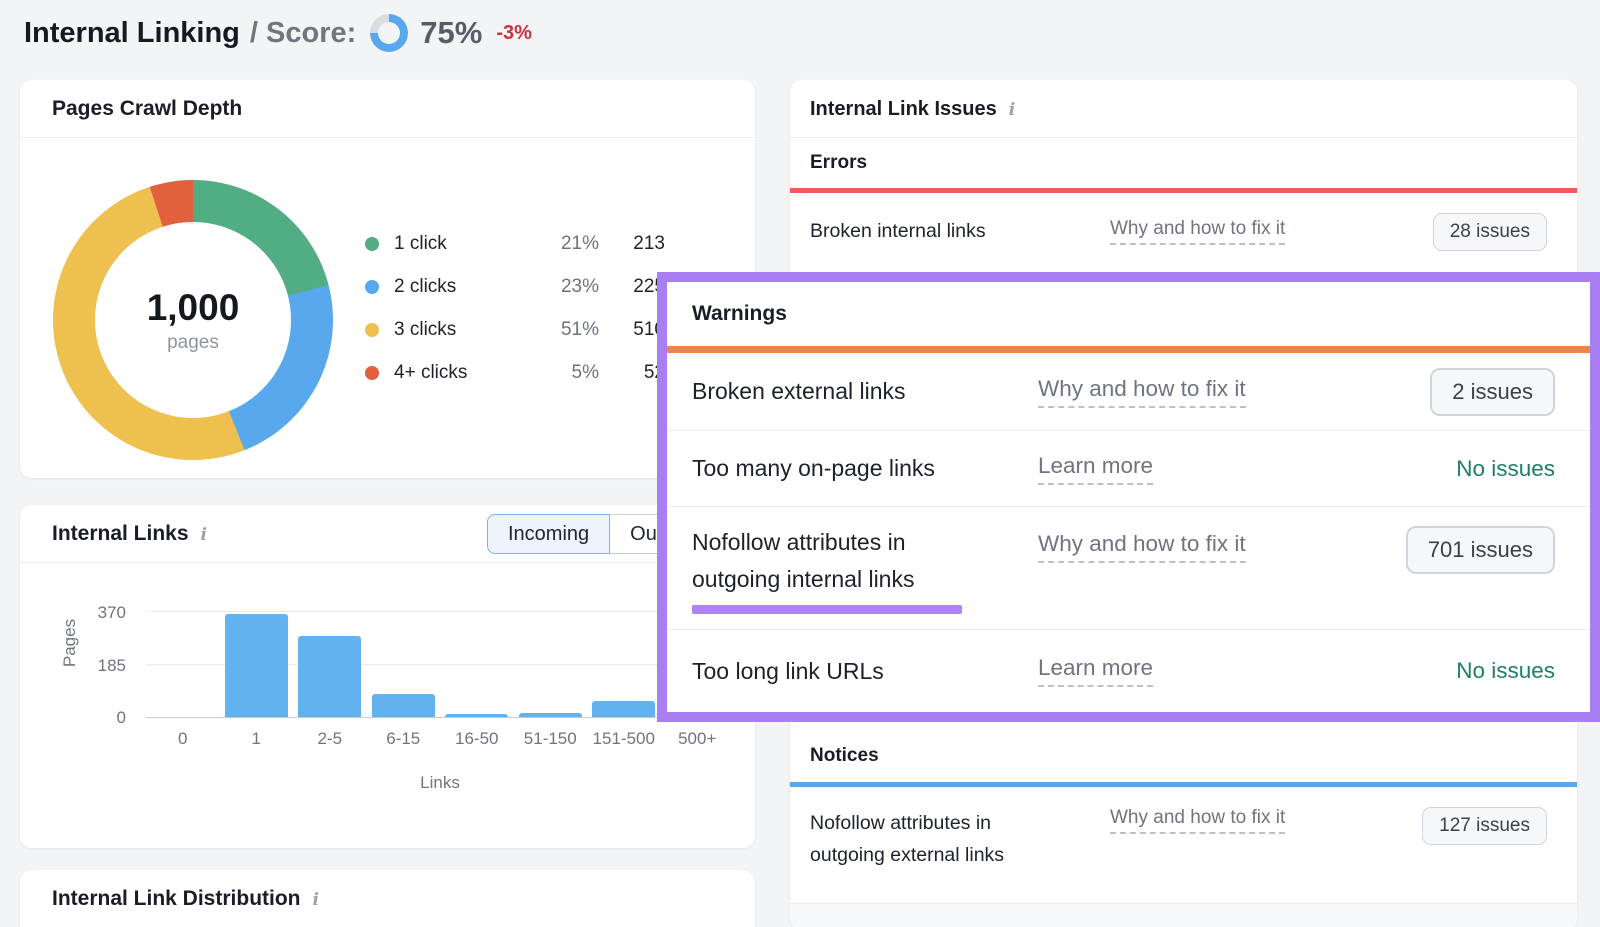 The width and height of the screenshot is (1600, 927). I want to click on pages-crawl-depth-title: Pages Crawl Depth, so click(387, 109).